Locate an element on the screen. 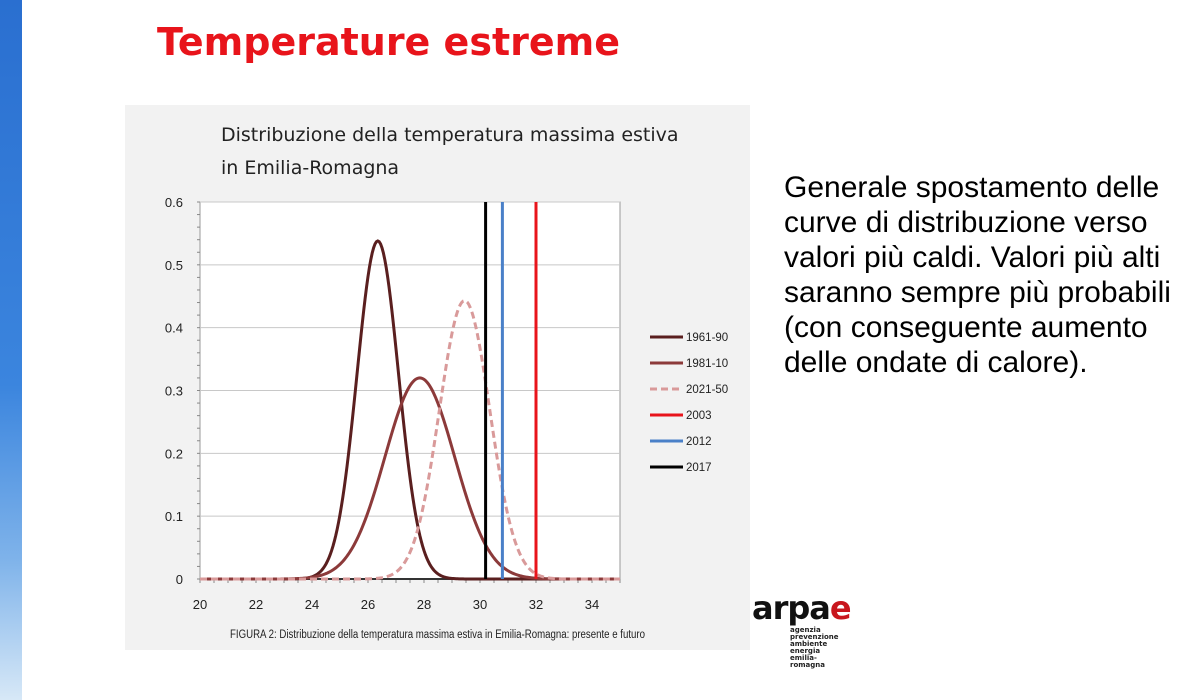  legend-label-1961-90: 1961-90 is located at coordinates (707, 338).